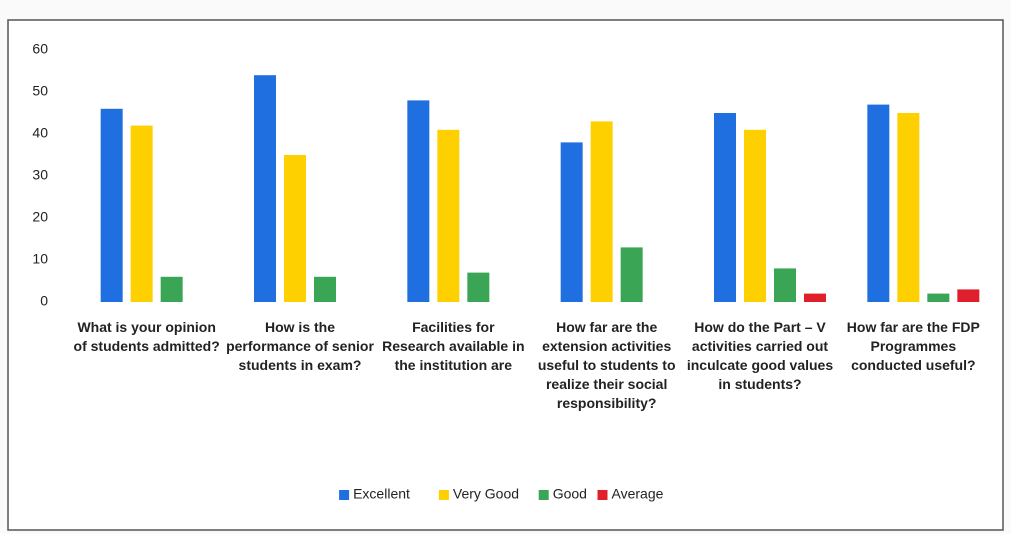 The width and height of the screenshot is (1011, 534). What do you see at coordinates (40, 133) in the screenshot?
I see `y-tick-label: 40` at bounding box center [40, 133].